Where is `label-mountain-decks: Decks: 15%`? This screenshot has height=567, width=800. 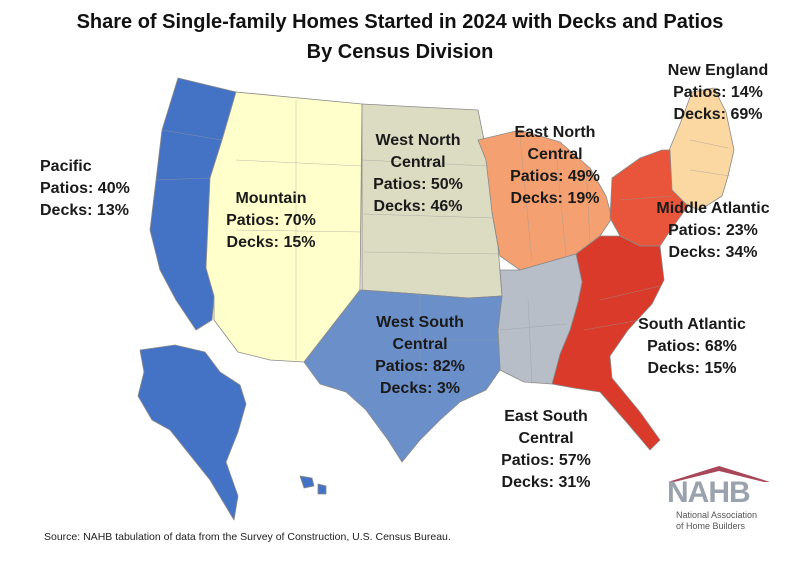
label-mountain-decks: Decks: 15% is located at coordinates (271, 242).